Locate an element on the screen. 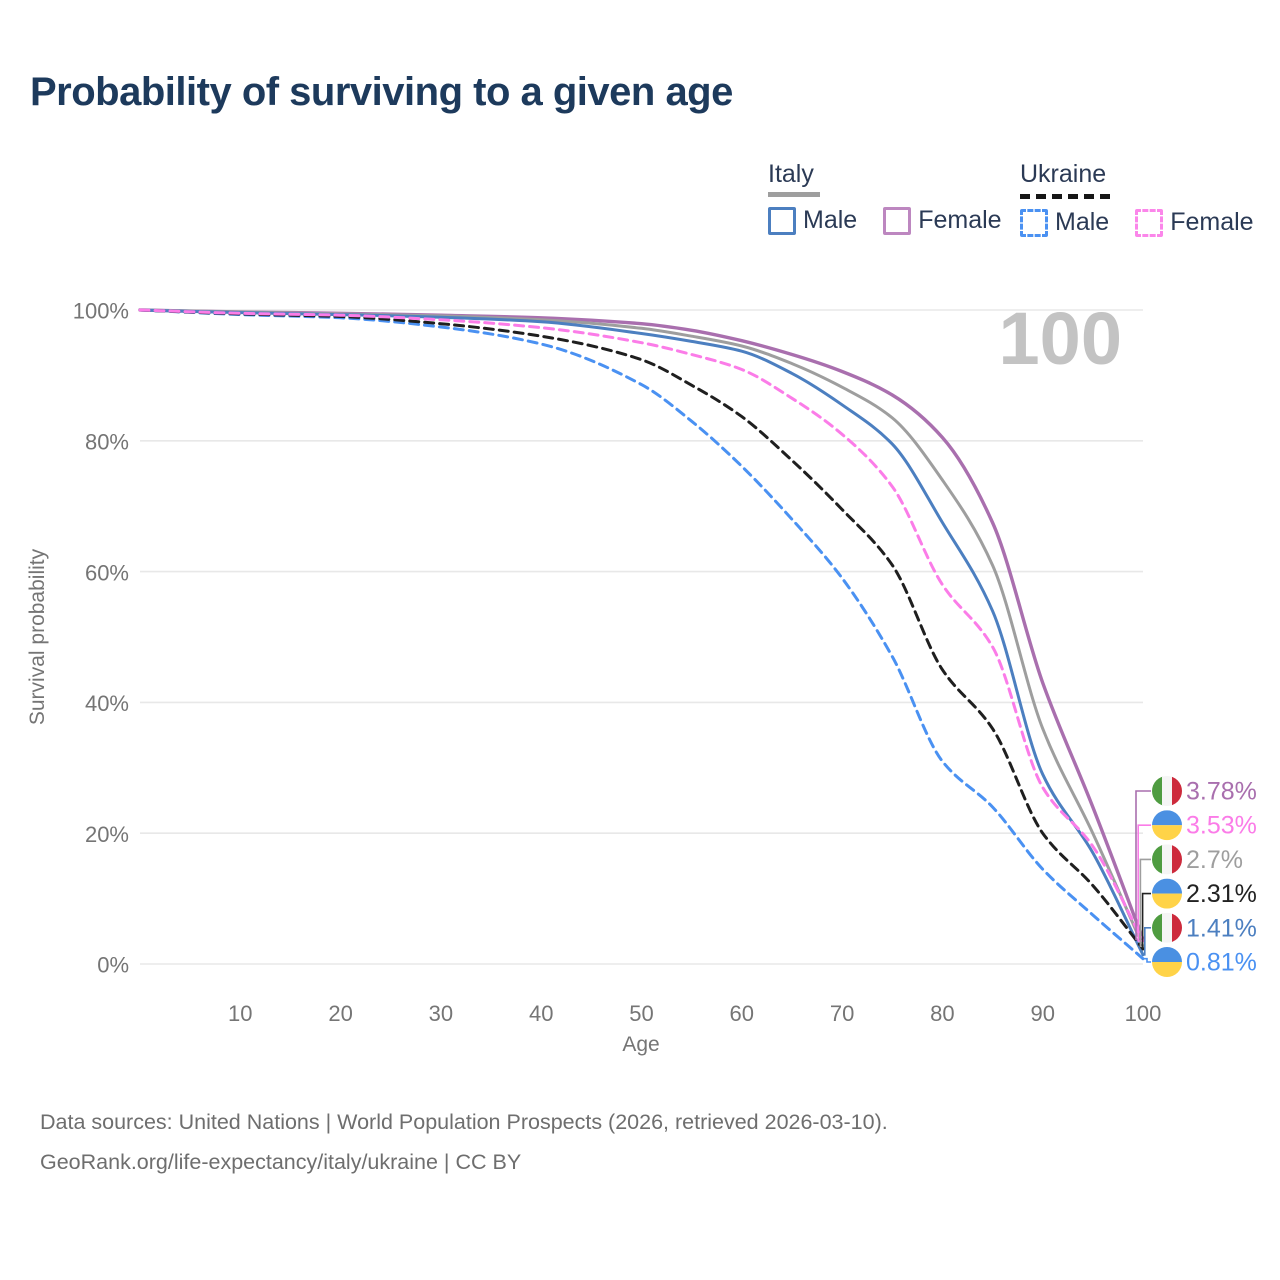  legend-ukraine-label: Ukraine is located at coordinates (1063, 174).